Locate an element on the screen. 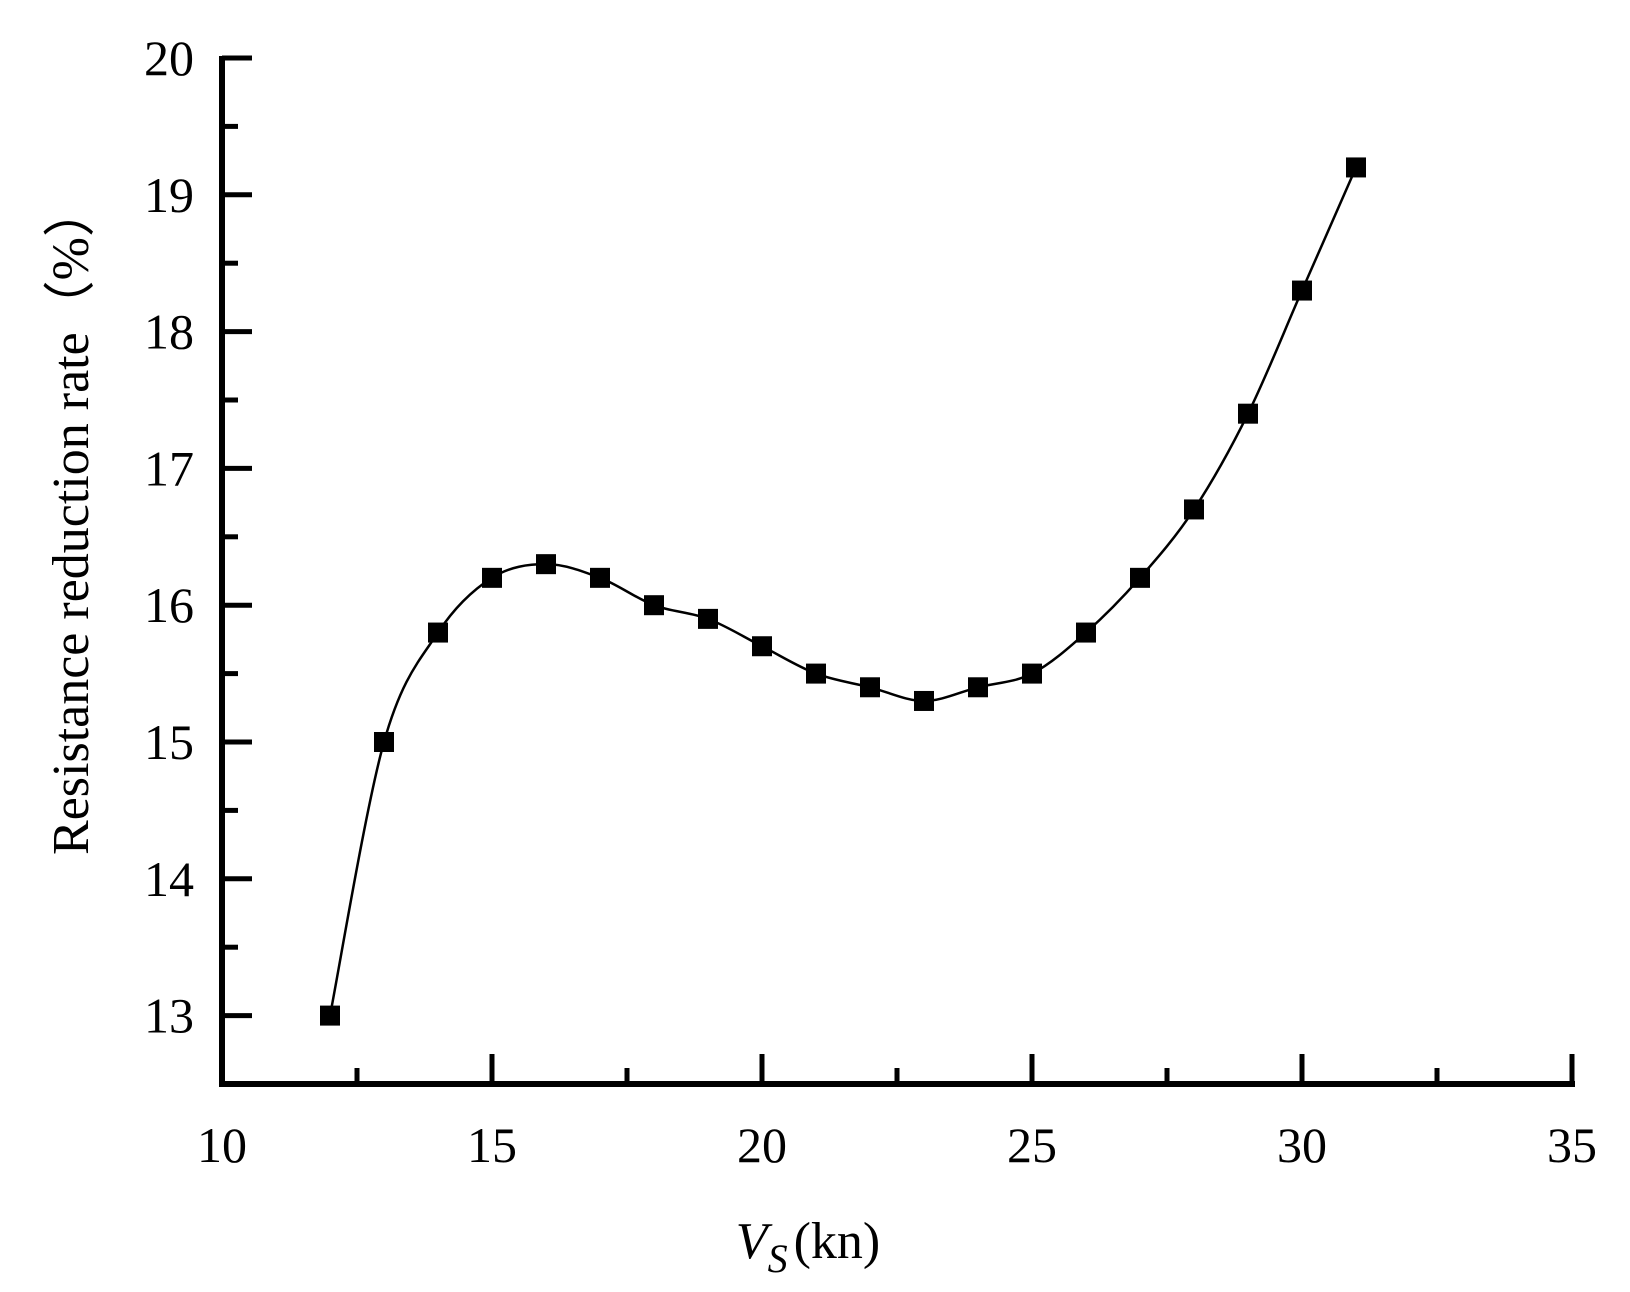 The width and height of the screenshot is (1630, 1292). y-axis-title: Resistance reduction rate（%） is located at coordinates (71, 520).